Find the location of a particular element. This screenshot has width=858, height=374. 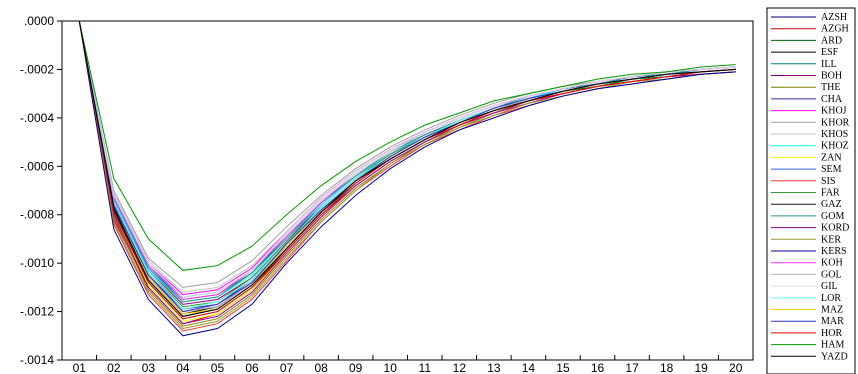

x-tick-label: 01 is located at coordinates (80, 367).